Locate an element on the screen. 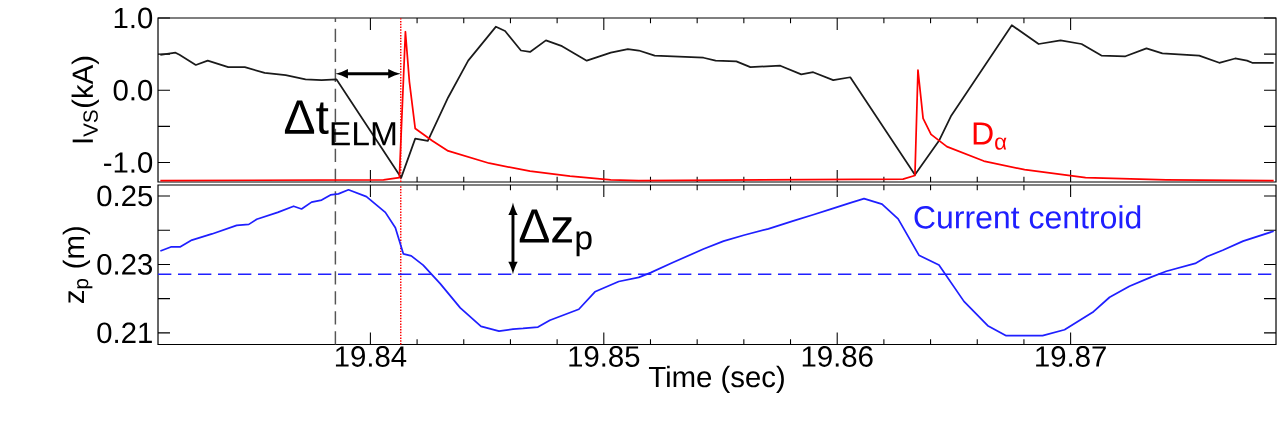 The image size is (1278, 430). y-tick-label: 0.21 is located at coordinates (124, 333).